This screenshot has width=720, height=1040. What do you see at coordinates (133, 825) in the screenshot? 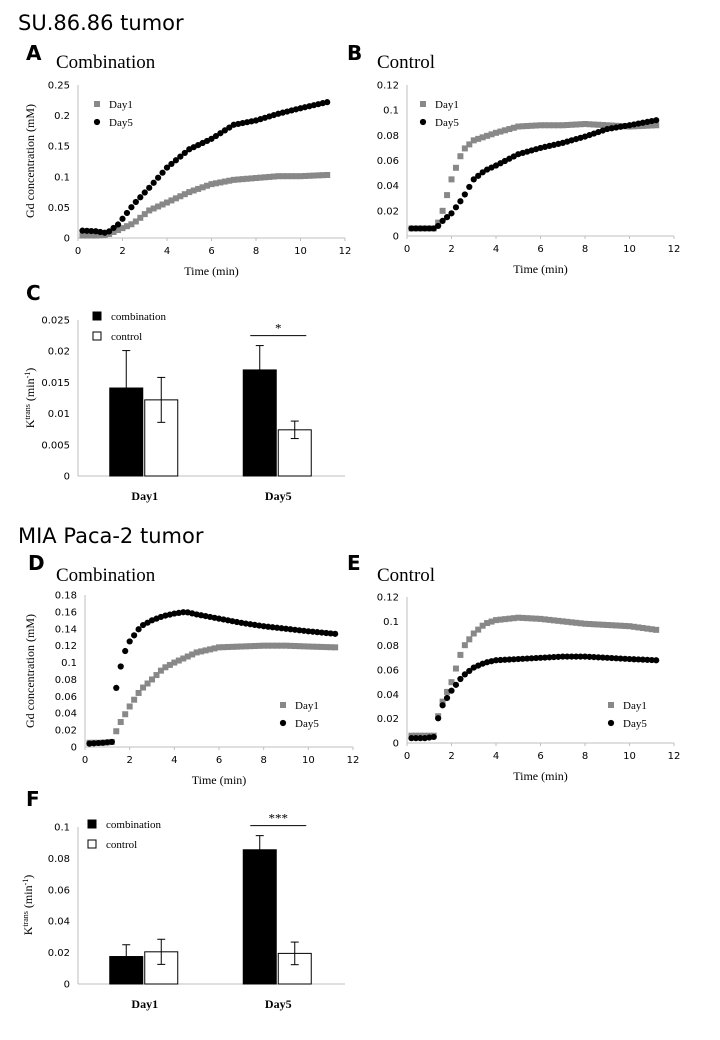
I see `legend-label: combination` at bounding box center [133, 825].